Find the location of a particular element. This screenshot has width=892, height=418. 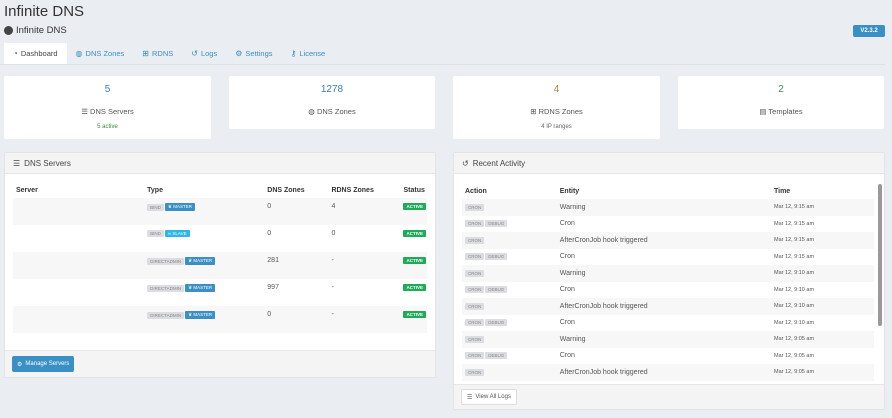

table-row: DIRECTADMIN ♛ MASTER 281- ACTIVE is located at coordinates (220, 265).